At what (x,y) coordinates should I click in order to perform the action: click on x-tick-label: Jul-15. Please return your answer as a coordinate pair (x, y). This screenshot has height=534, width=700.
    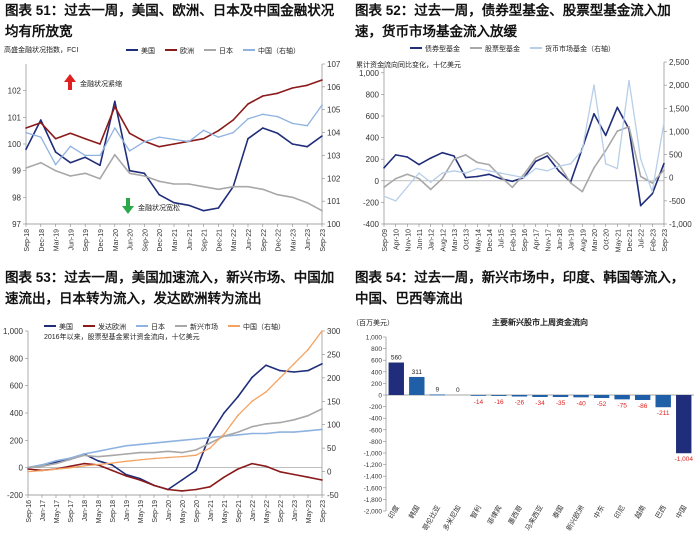
    Looking at the image, I should click on (502, 238).